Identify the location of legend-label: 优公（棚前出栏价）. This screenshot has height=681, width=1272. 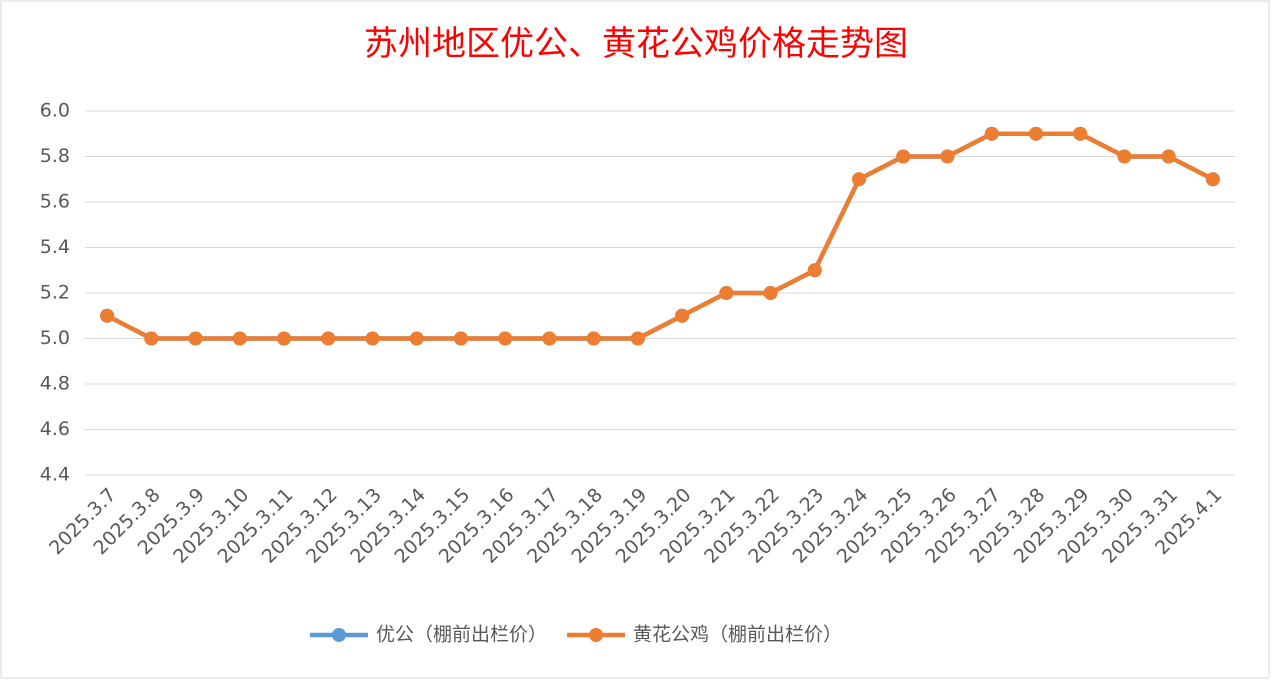
(461, 635).